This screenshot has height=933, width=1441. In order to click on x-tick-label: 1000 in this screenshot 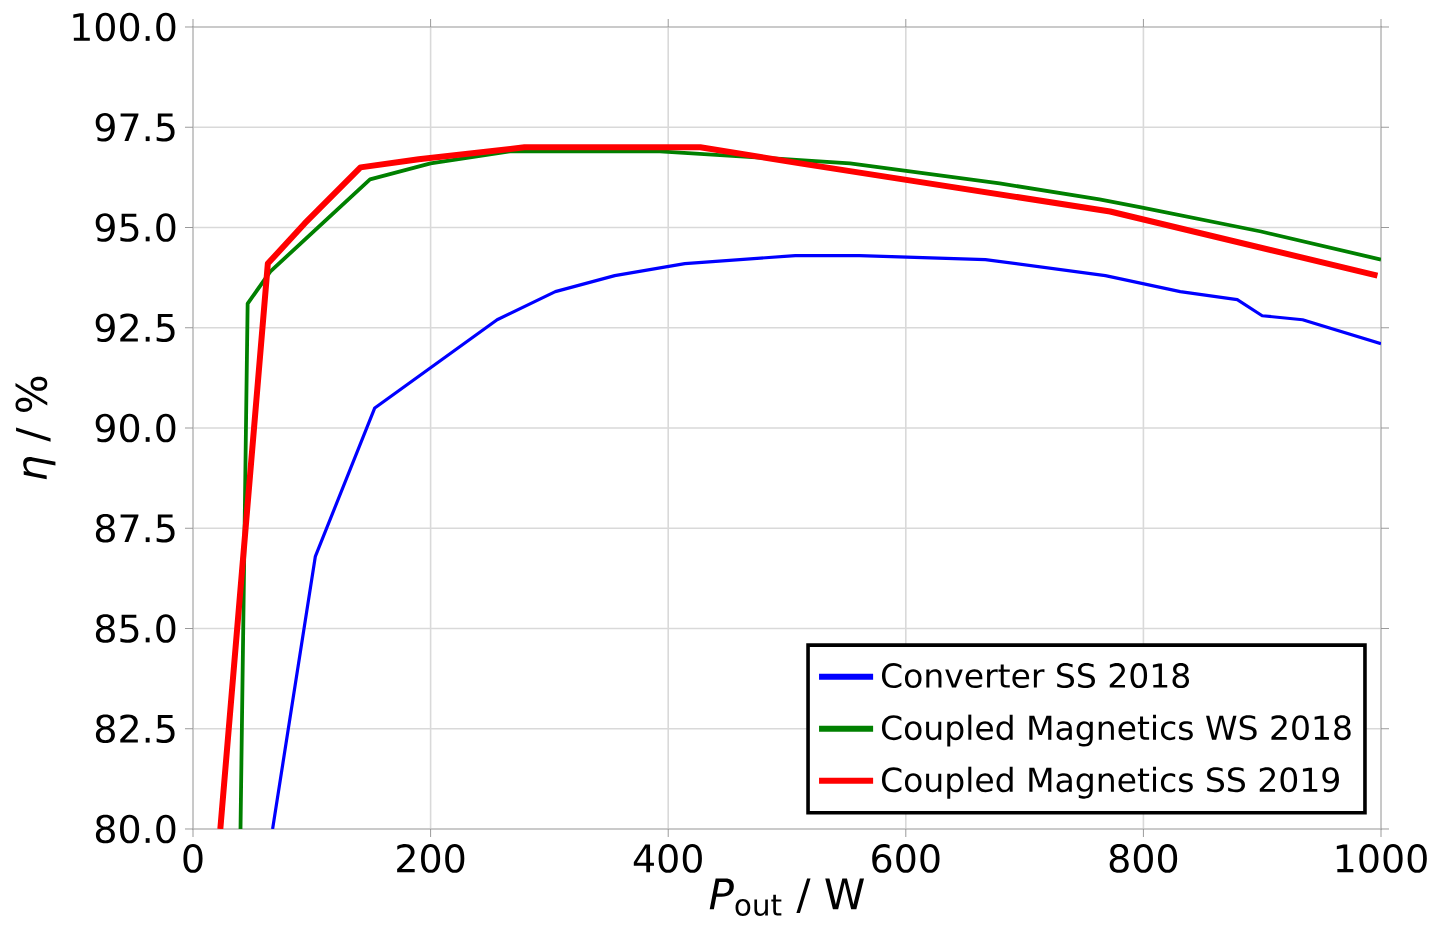, I will do `click(1381, 858)`.